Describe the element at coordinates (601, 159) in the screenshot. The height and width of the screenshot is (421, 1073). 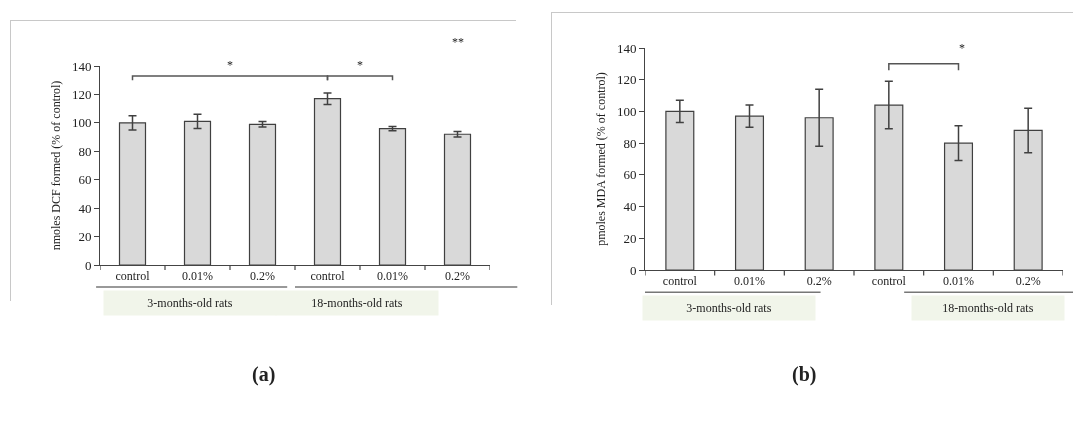
I see `y-axis-title: pmoles MDA formed (% of control)` at that location.